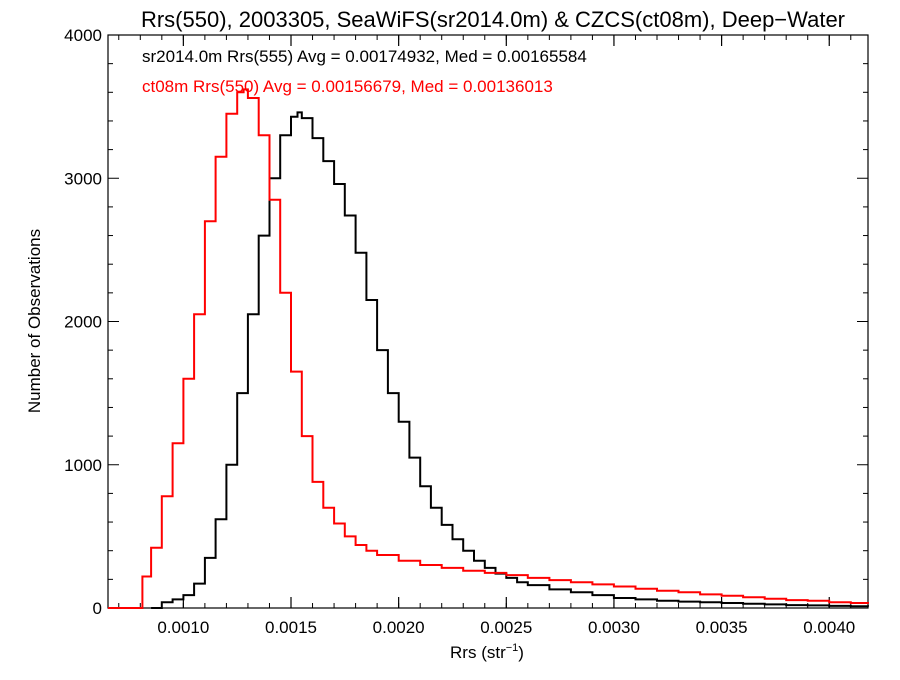  I want to click on x-axis-label-end: ), so click(521, 652).